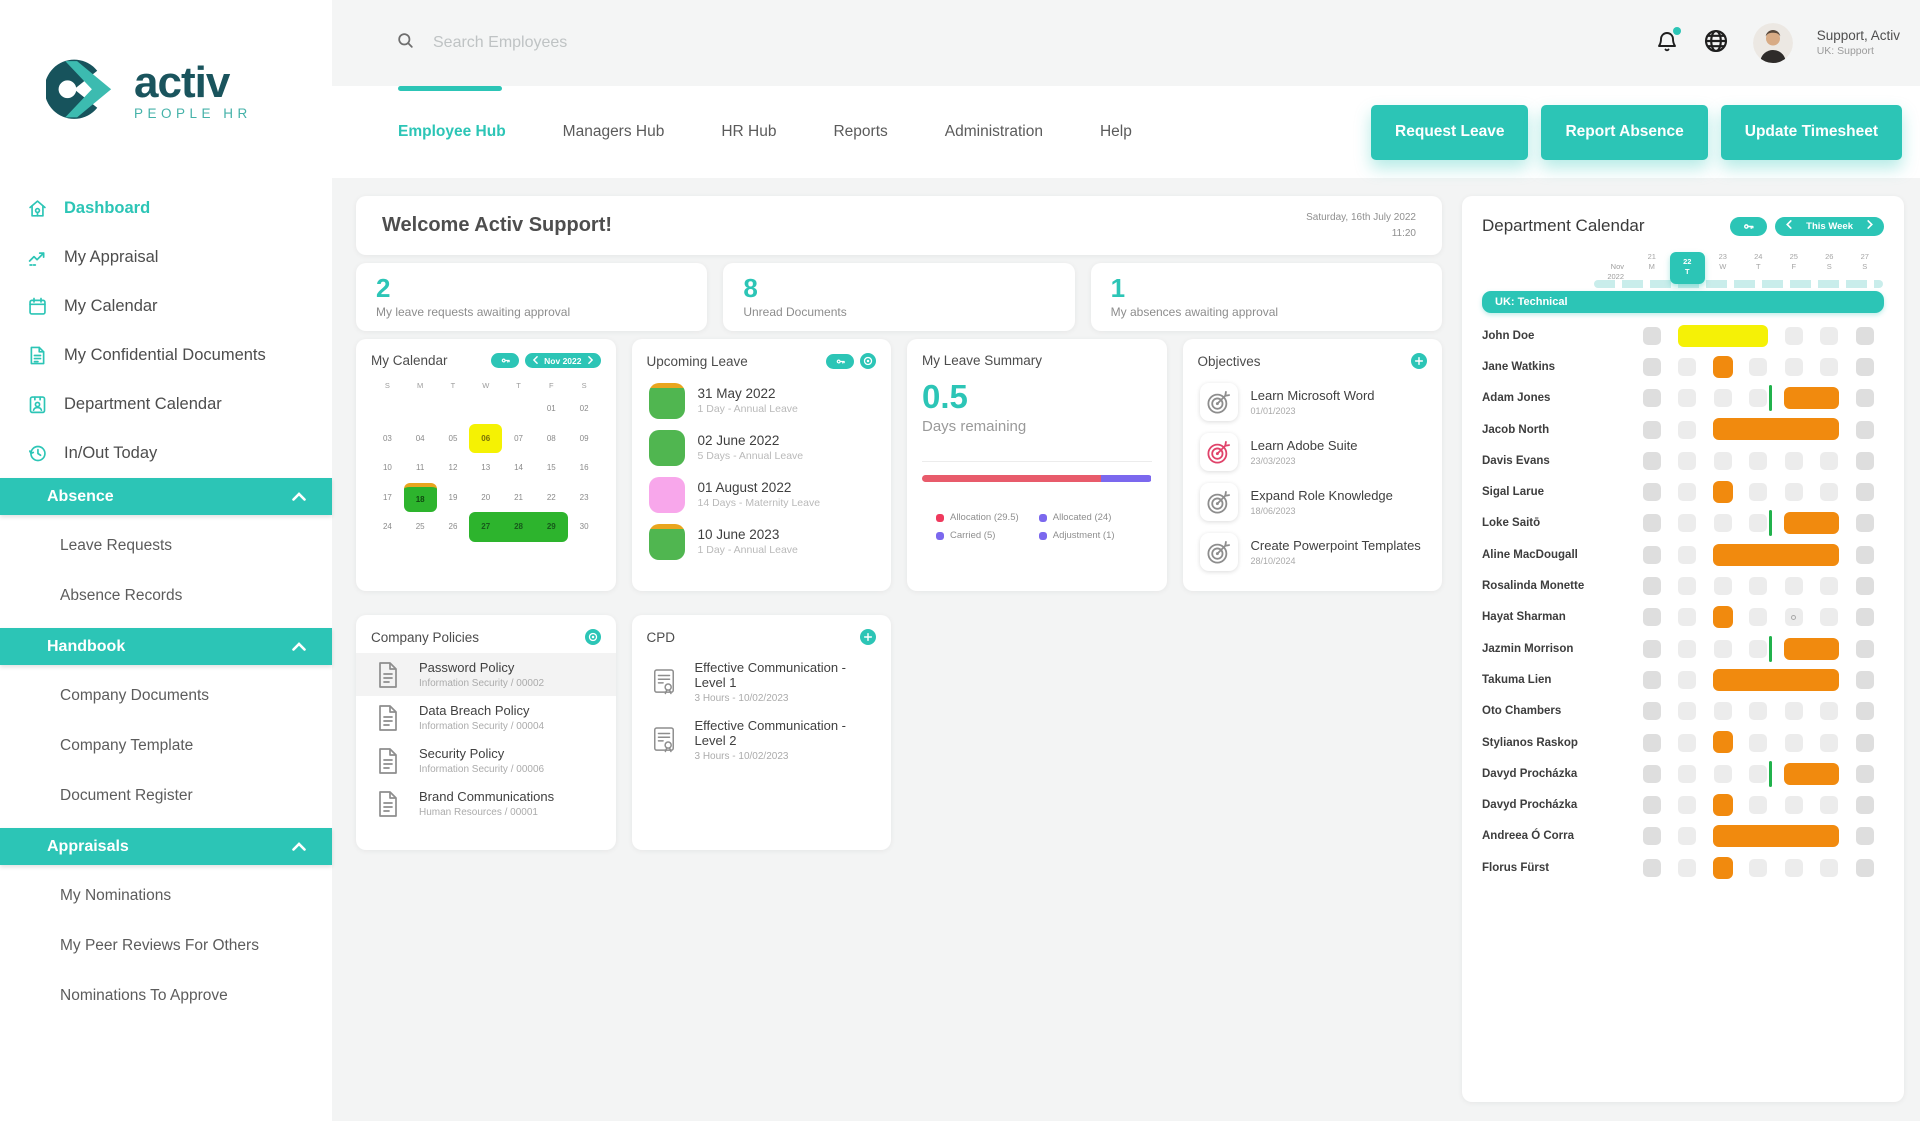 This screenshot has width=1920, height=1121. I want to click on request-leave-button: Request Leave, so click(1450, 132).